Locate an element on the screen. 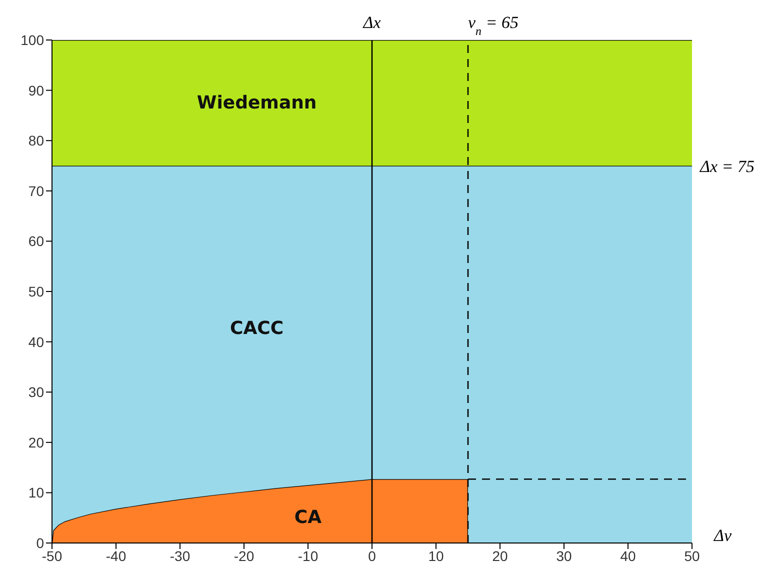 The width and height of the screenshot is (784, 576). x-tick-label: 50 is located at coordinates (692, 556).